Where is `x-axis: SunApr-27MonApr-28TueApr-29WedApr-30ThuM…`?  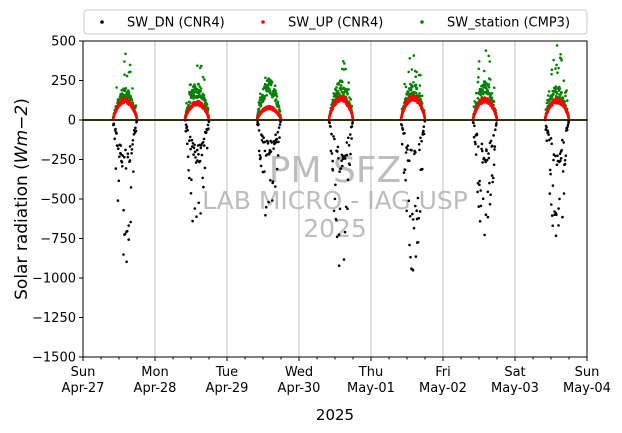
x-axis: SunApr-27MonApr-28TueApr-29WedApr-30ThuM… is located at coordinates (336, 376).